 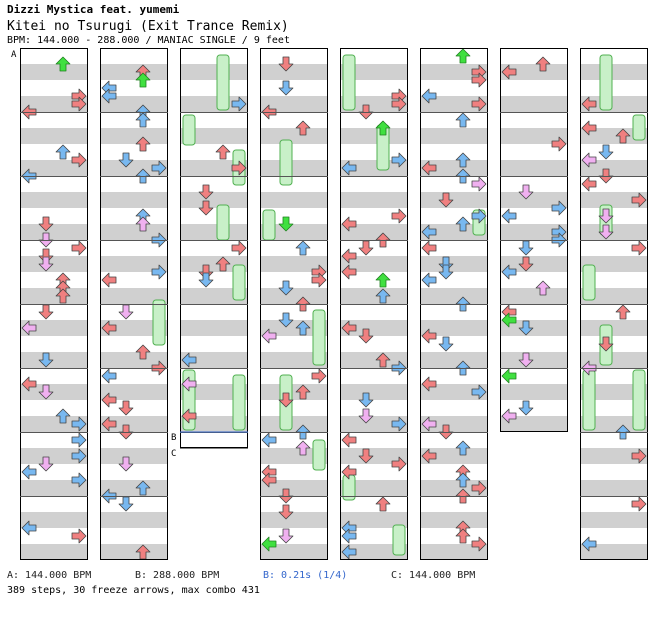 I want to click on song-title: Kitei no Tsurugi (Exit Trance Remix), so click(x=148, y=26).